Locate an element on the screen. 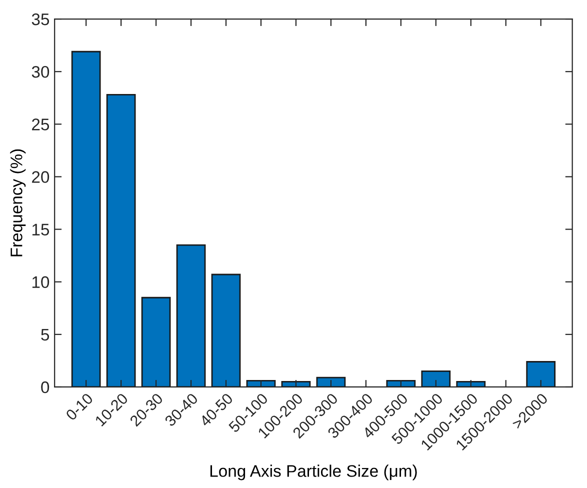 The image size is (587, 488). y-tick-label: 5 is located at coordinates (45, 334).